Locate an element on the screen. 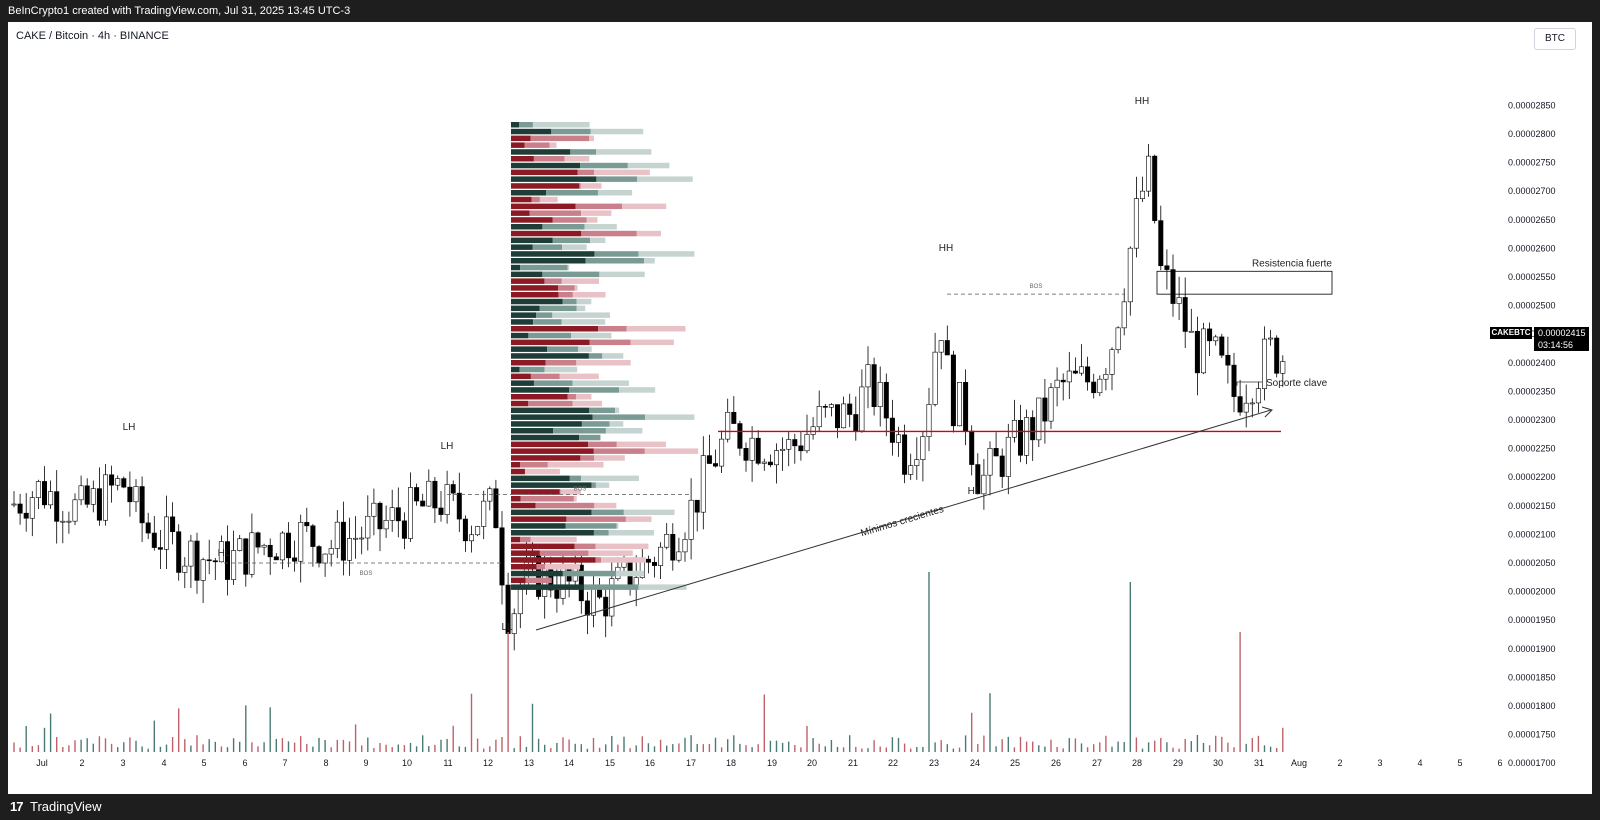  resistance-zone is located at coordinates (1244, 282).